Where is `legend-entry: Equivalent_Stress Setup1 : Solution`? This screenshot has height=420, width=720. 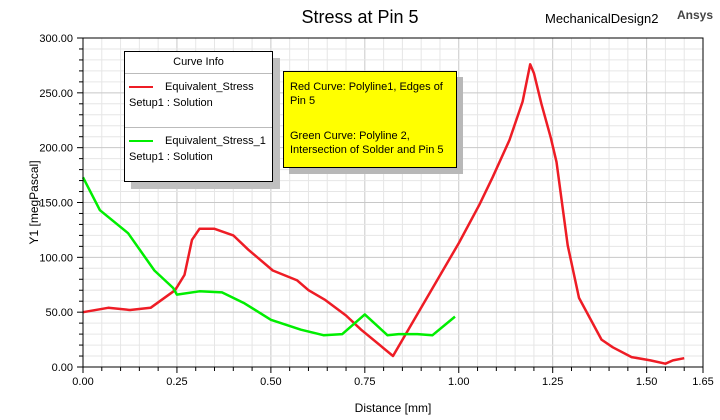 legend-entry: Equivalent_Stress Setup1 : Solution is located at coordinates (198, 100).